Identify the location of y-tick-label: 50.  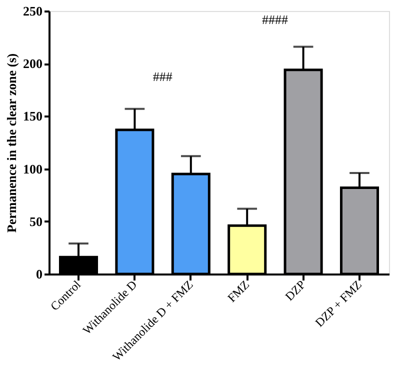
(36, 221).